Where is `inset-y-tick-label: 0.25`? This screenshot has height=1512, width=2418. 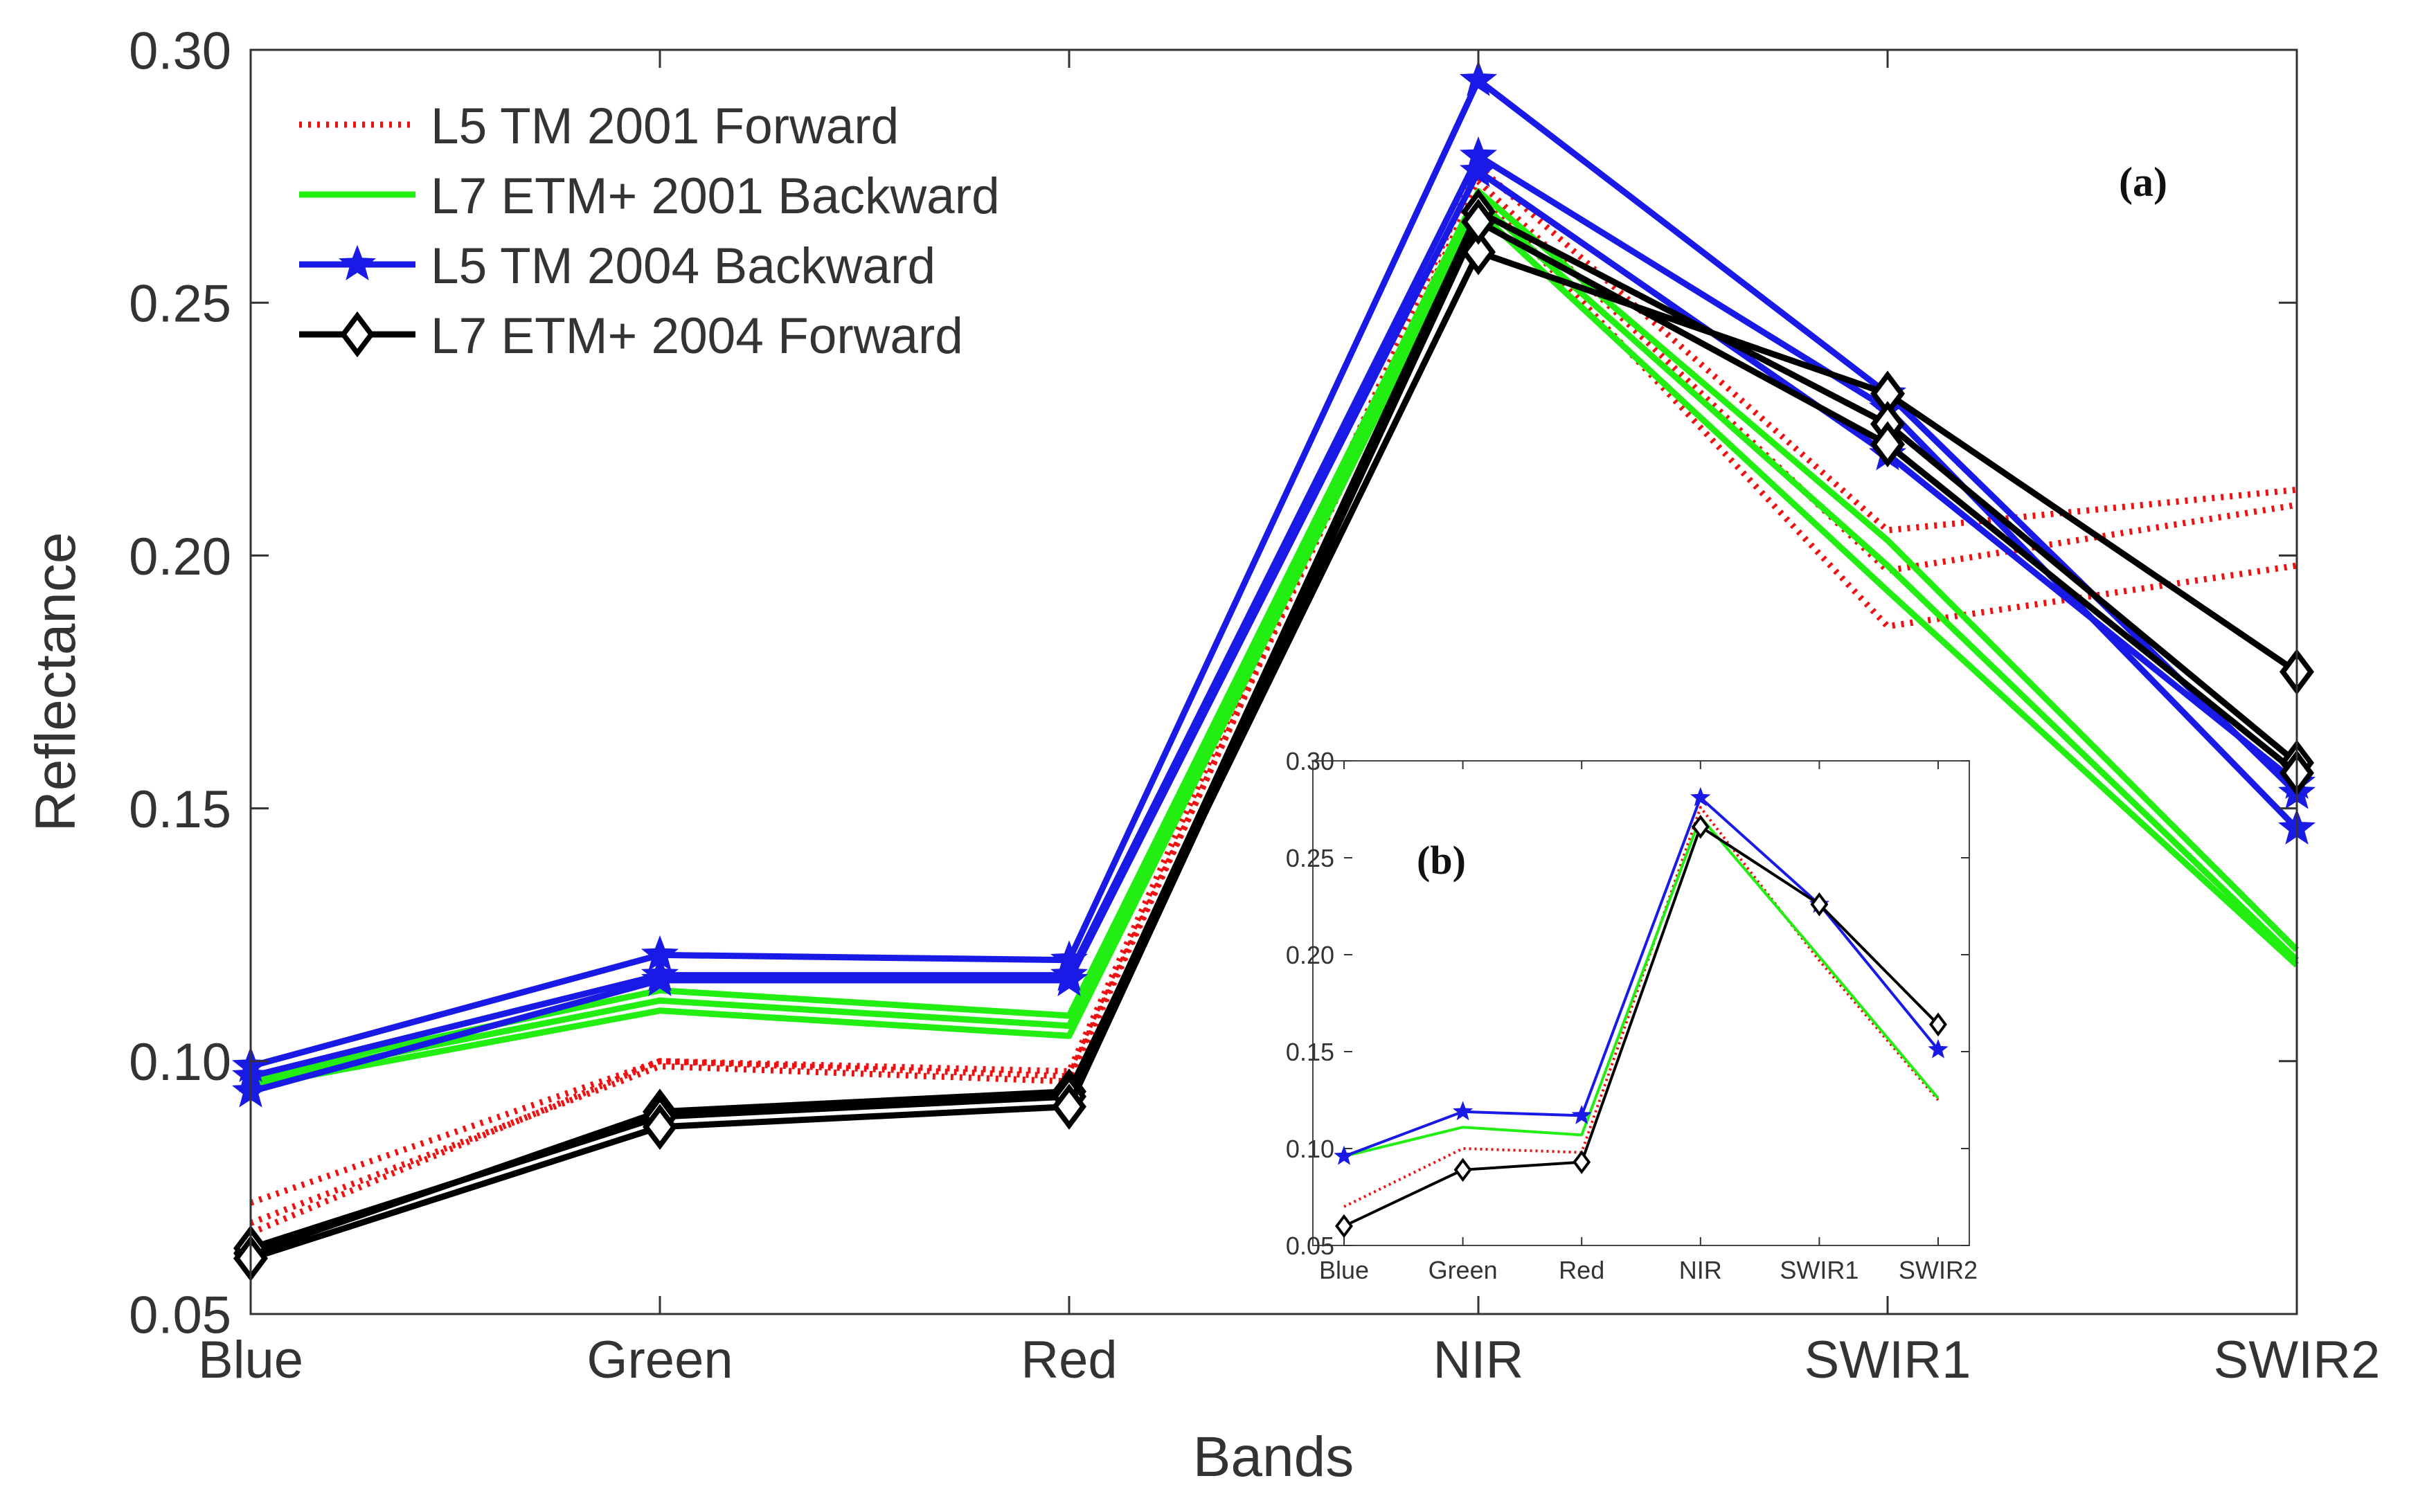 inset-y-tick-label: 0.25 is located at coordinates (1310, 858).